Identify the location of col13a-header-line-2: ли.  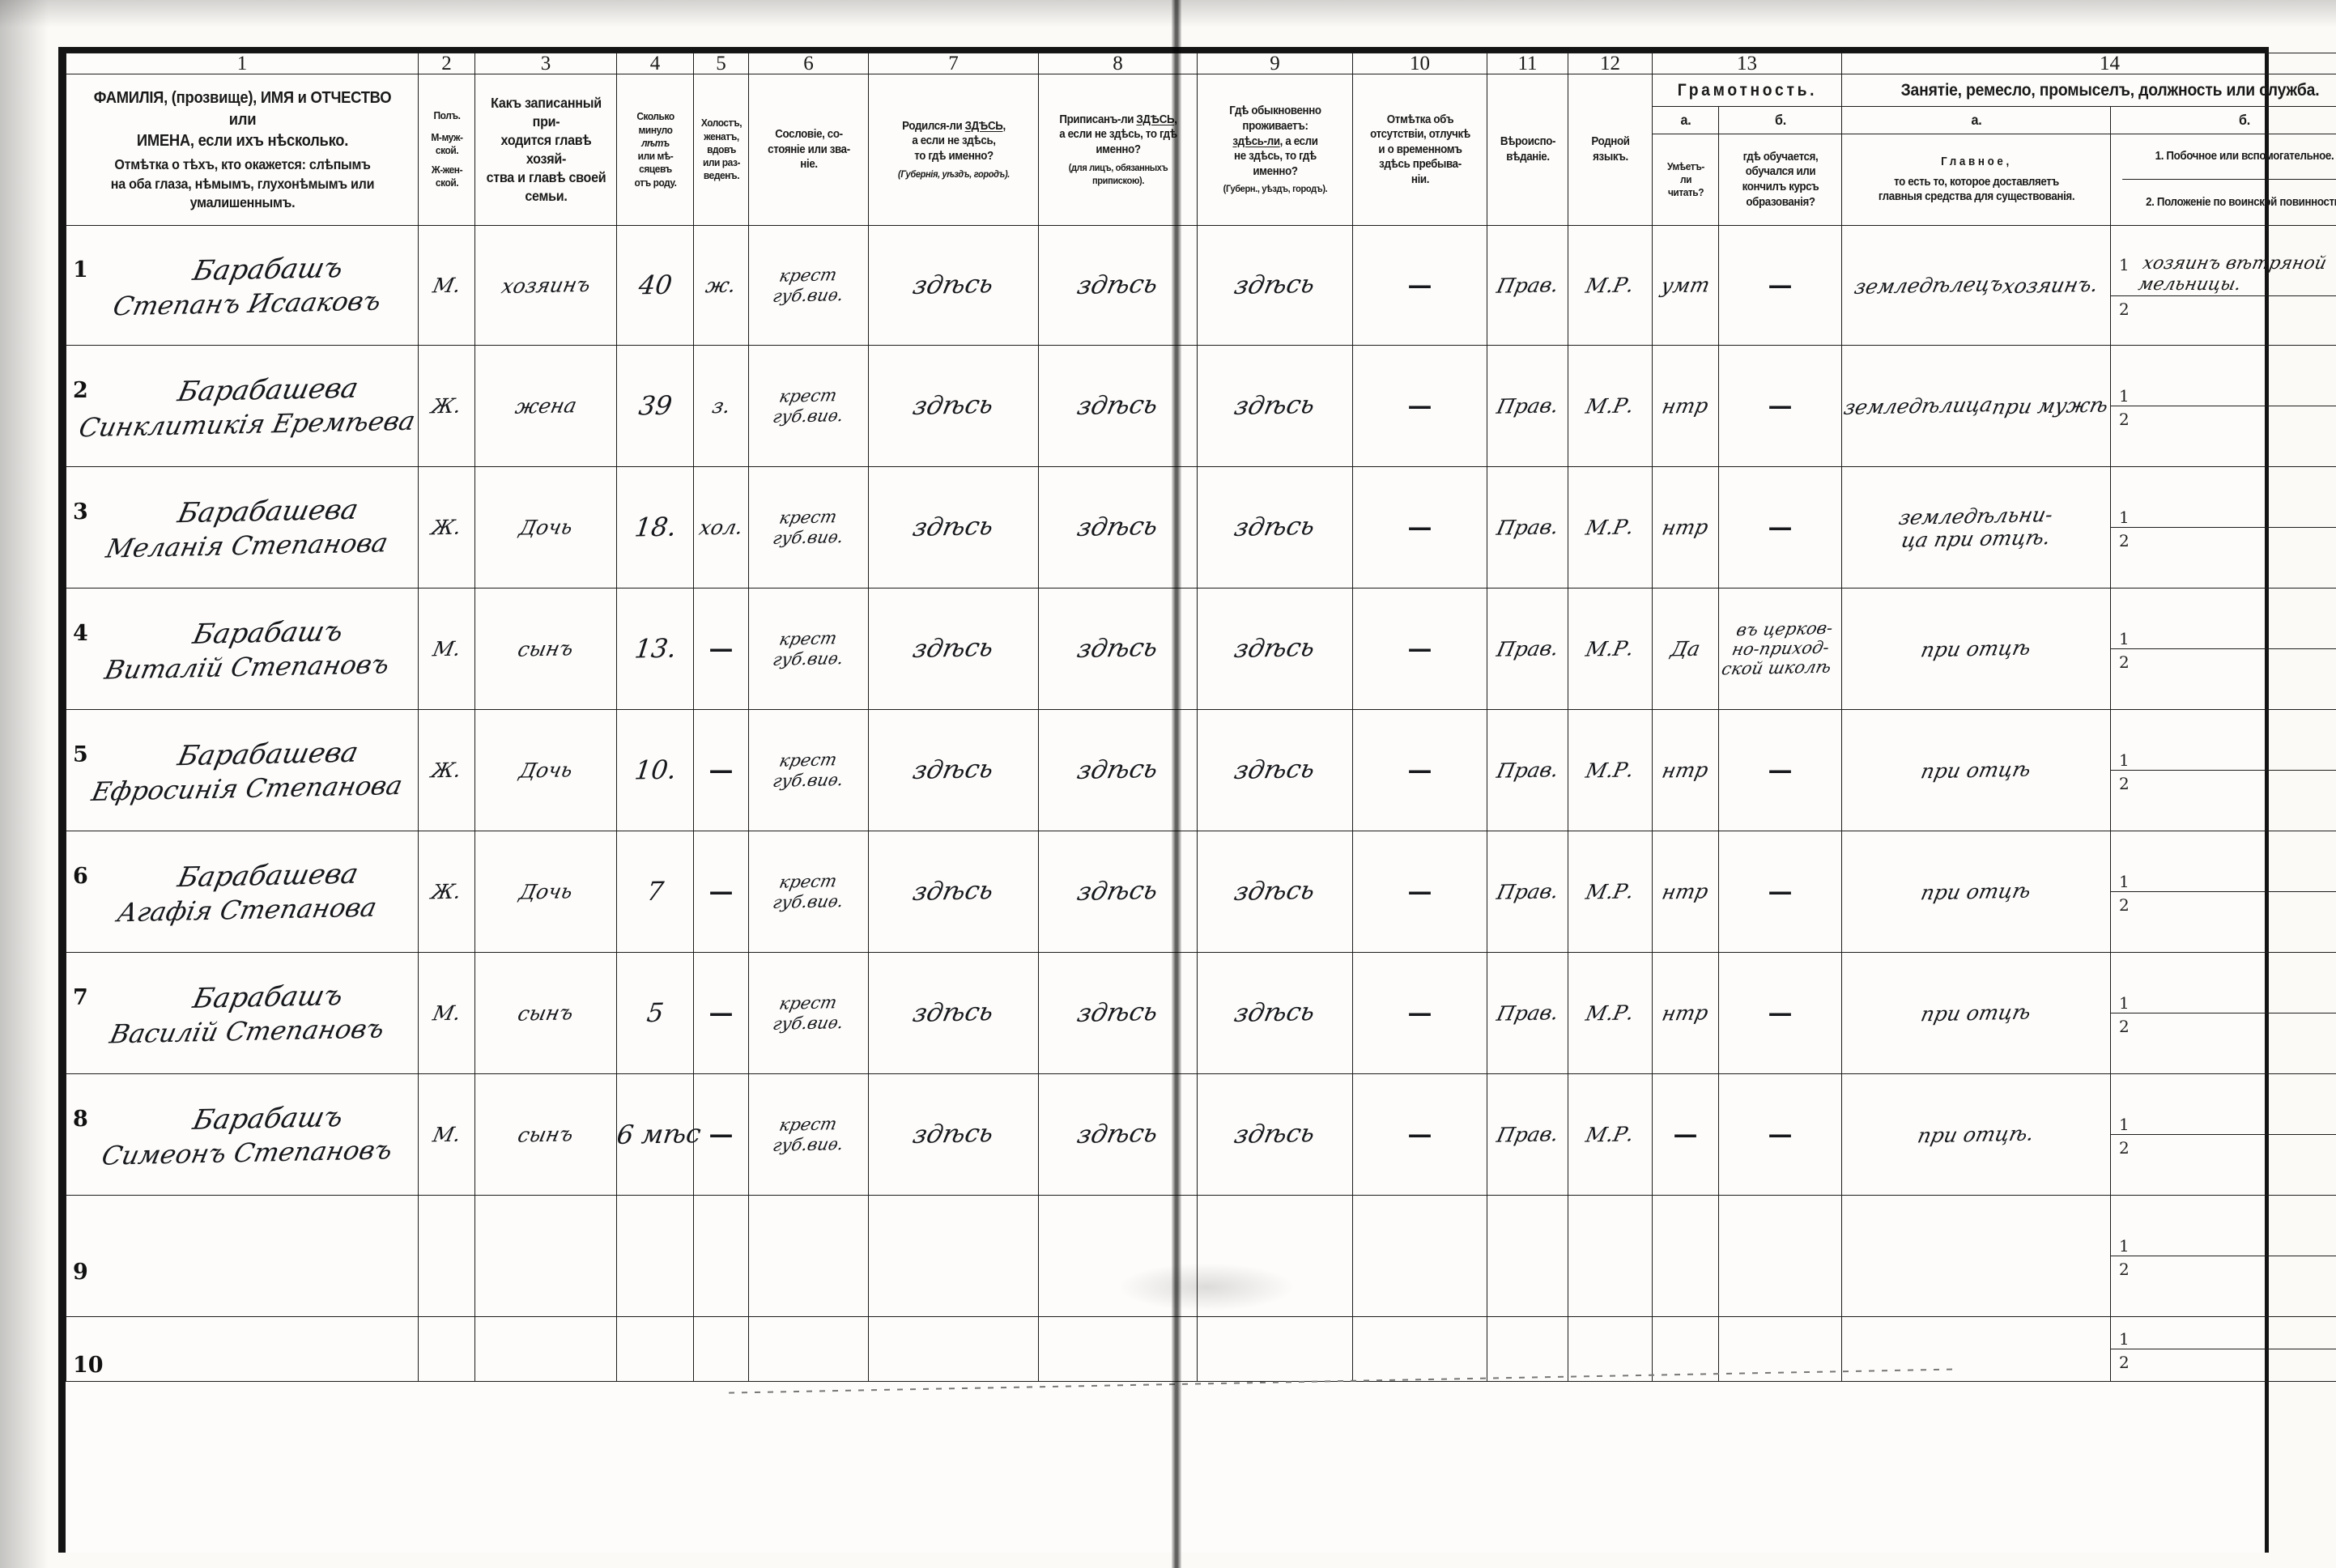
(1685, 178).